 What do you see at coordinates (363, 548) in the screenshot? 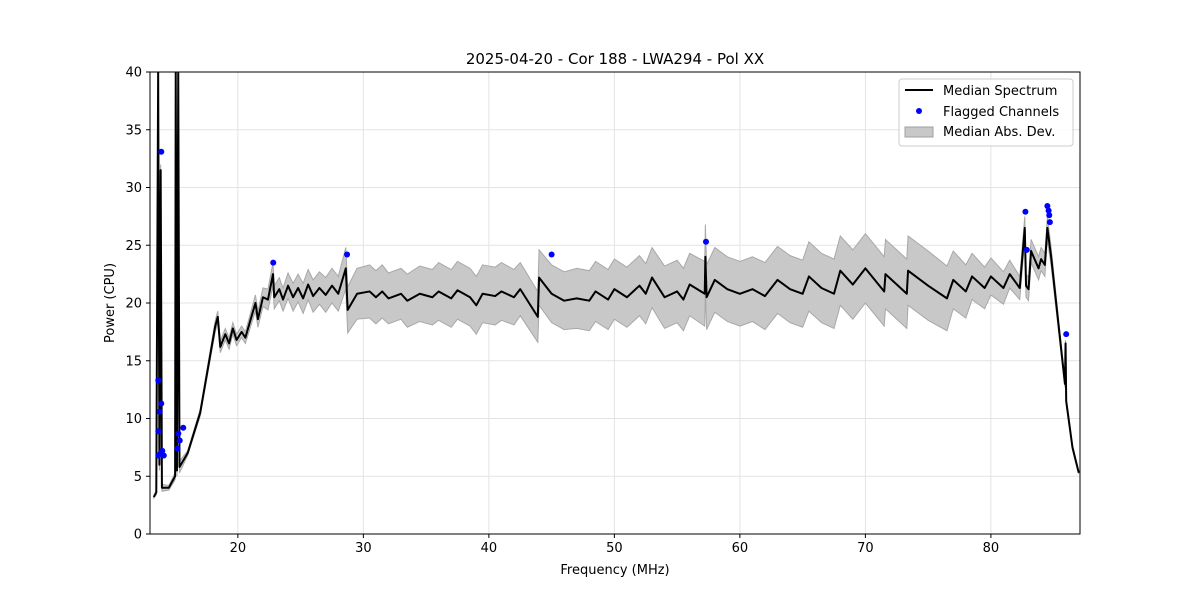
I see `x-tick-label: 30` at bounding box center [363, 548].